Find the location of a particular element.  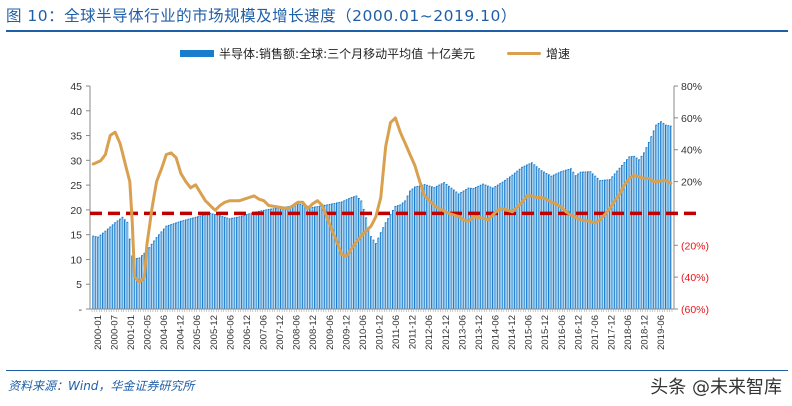

x-tick-label: 2007-06 is located at coordinates (264, 332).